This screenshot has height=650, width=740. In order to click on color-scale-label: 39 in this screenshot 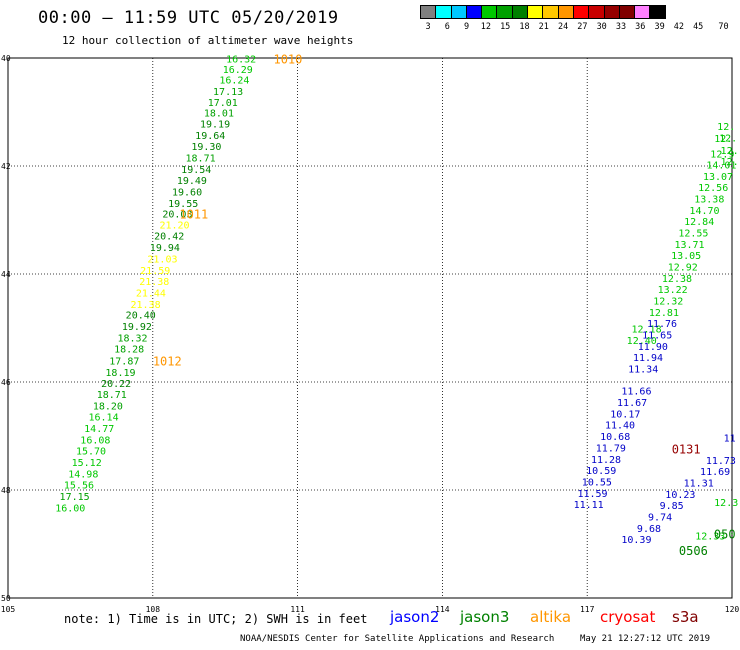, I will do `click(659, 27)`.